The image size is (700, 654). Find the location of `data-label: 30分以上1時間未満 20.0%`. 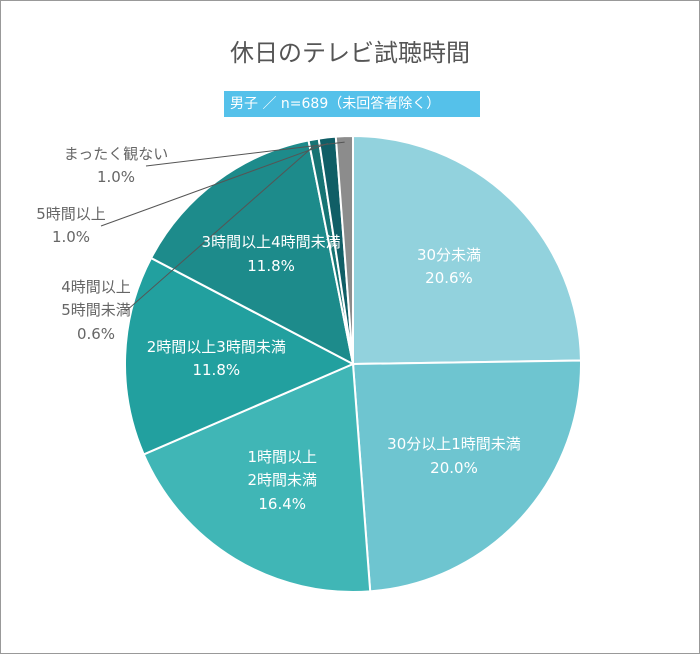

data-label: 30分以上1時間未満 20.0% is located at coordinates (454, 456).